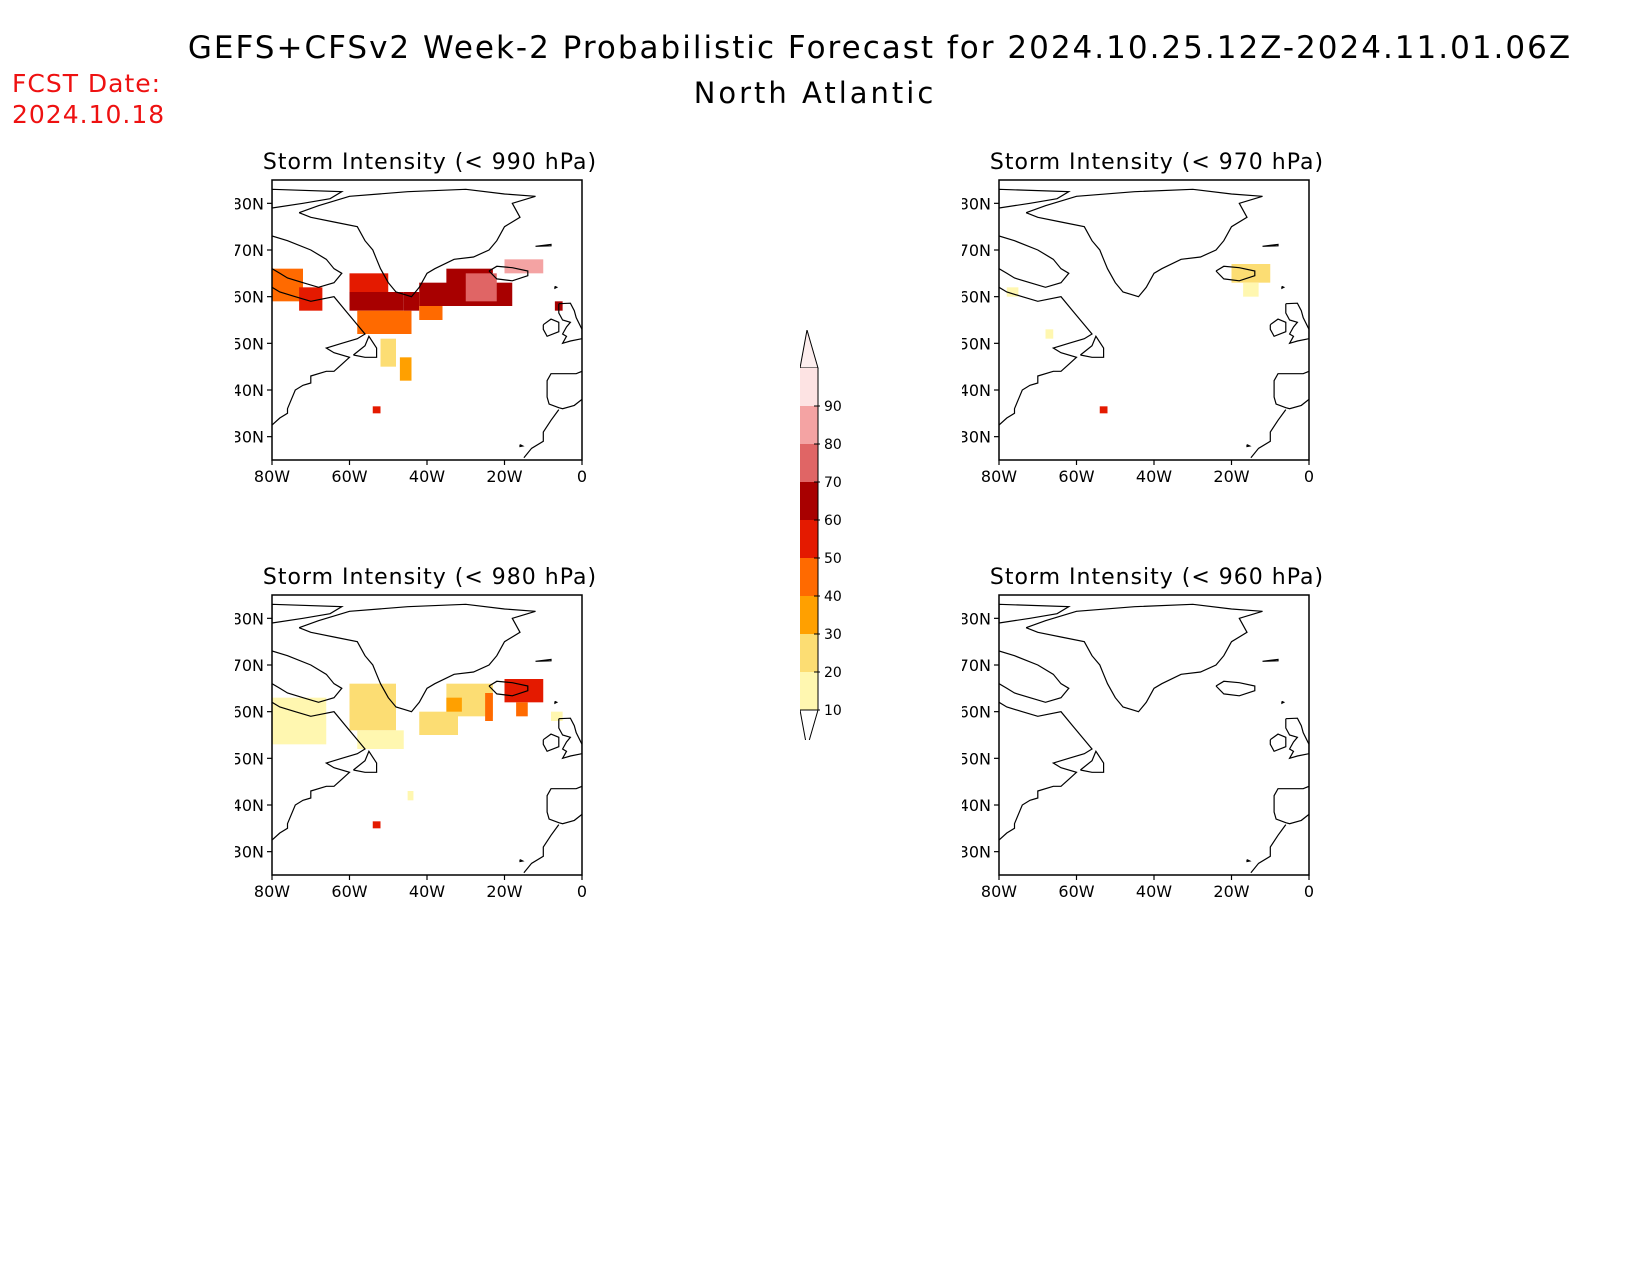 This screenshot has height=1275, width=1650. Describe the element at coordinates (821, 535) in the screenshot. I see `probability-colorbar: 90 80 70 60 50 40 30 20 10` at that location.